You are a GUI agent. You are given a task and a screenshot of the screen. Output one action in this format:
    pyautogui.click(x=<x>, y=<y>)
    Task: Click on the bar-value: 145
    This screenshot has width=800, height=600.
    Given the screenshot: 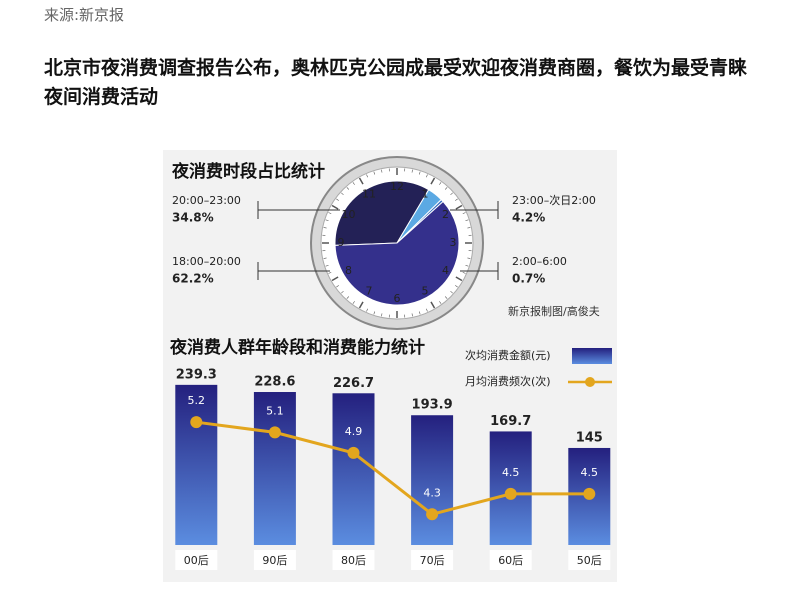 What is the action you would take?
    pyautogui.click(x=589, y=437)
    